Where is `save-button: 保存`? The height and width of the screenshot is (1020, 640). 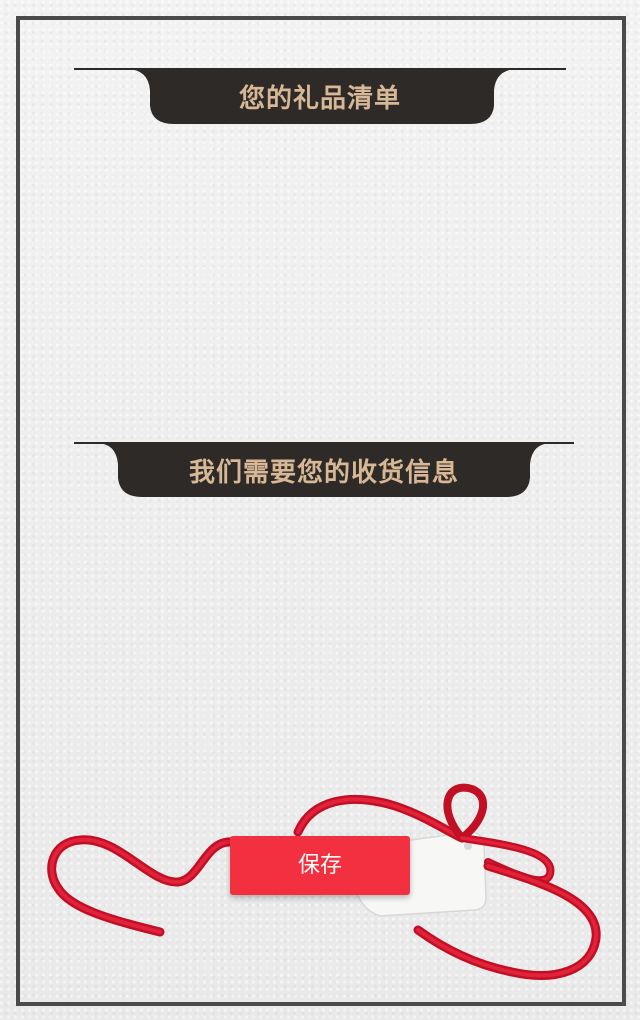 save-button: 保存 is located at coordinates (320, 865).